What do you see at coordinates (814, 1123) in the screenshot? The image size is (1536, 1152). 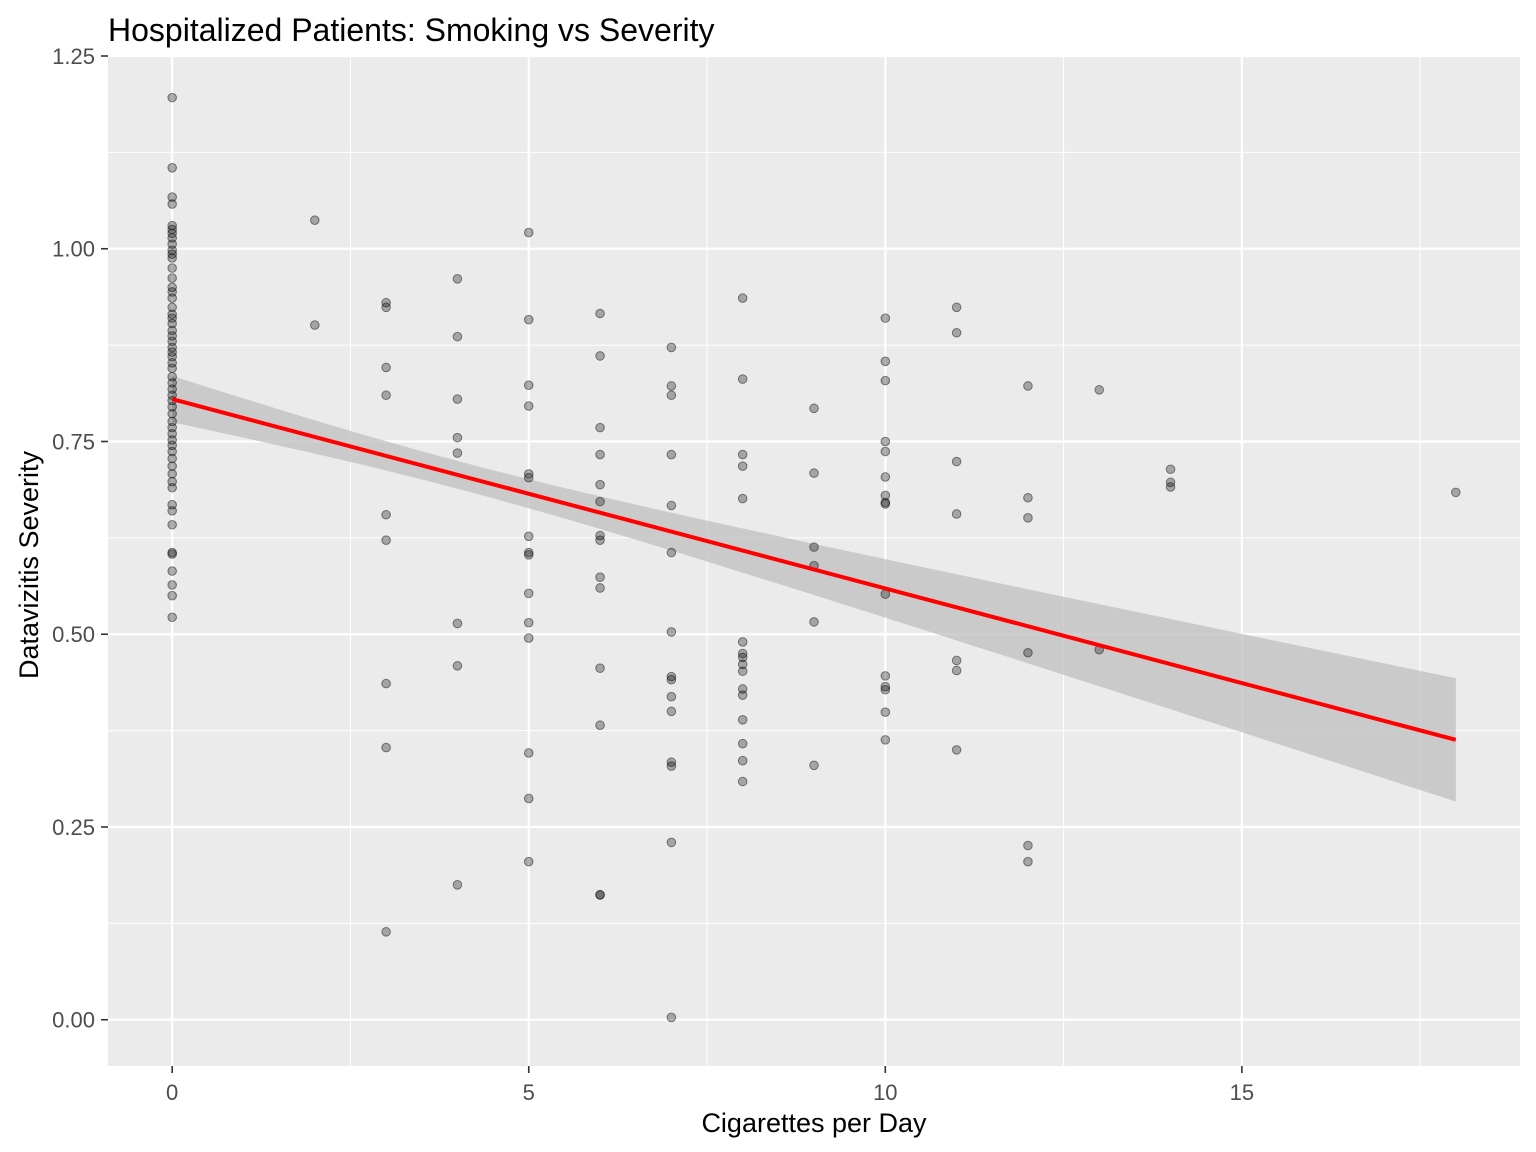 I see `x-axis-title: Cigarettes per Day` at bounding box center [814, 1123].